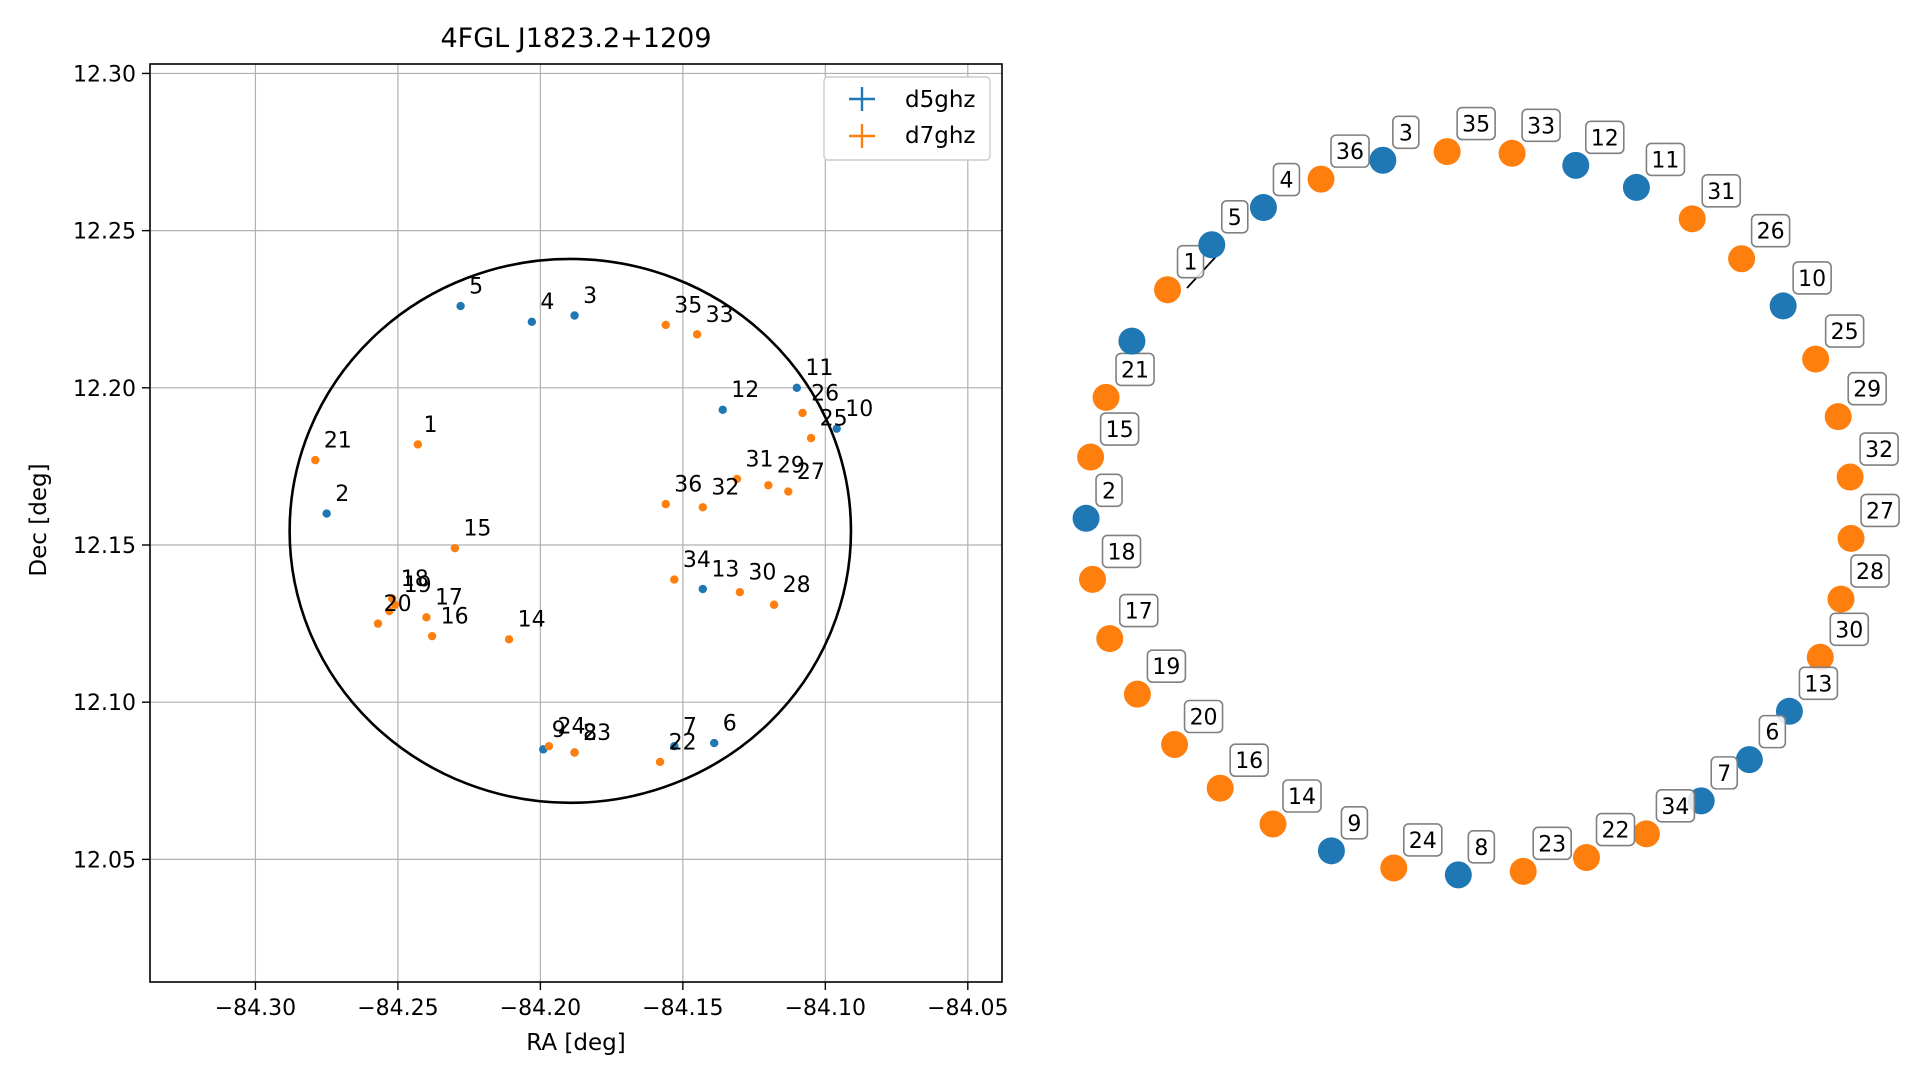  I want to click on node-label: 12, so click(1605, 138).